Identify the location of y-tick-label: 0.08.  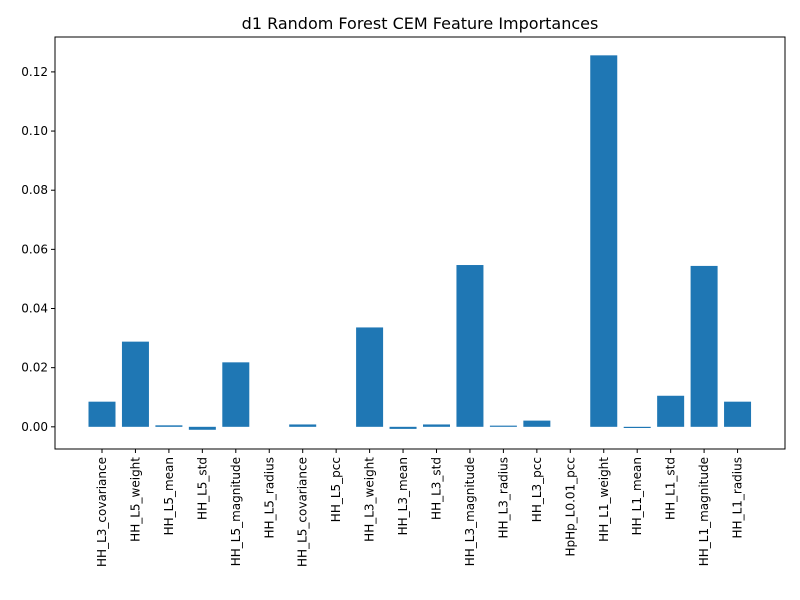
(34, 190).